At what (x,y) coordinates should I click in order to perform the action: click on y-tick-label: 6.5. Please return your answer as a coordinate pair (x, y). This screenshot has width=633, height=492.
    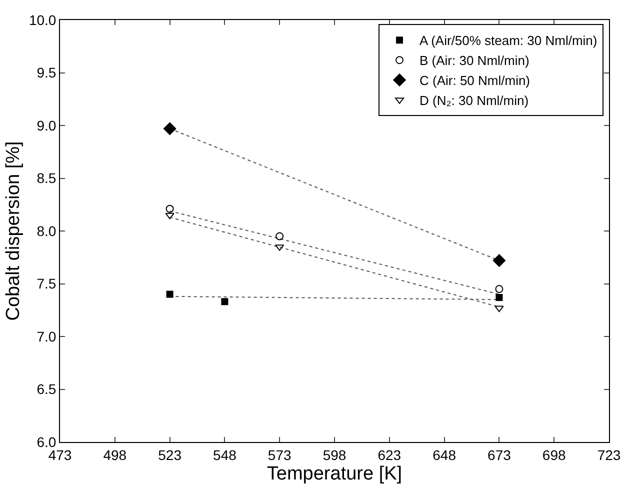
    Looking at the image, I should click on (46, 389).